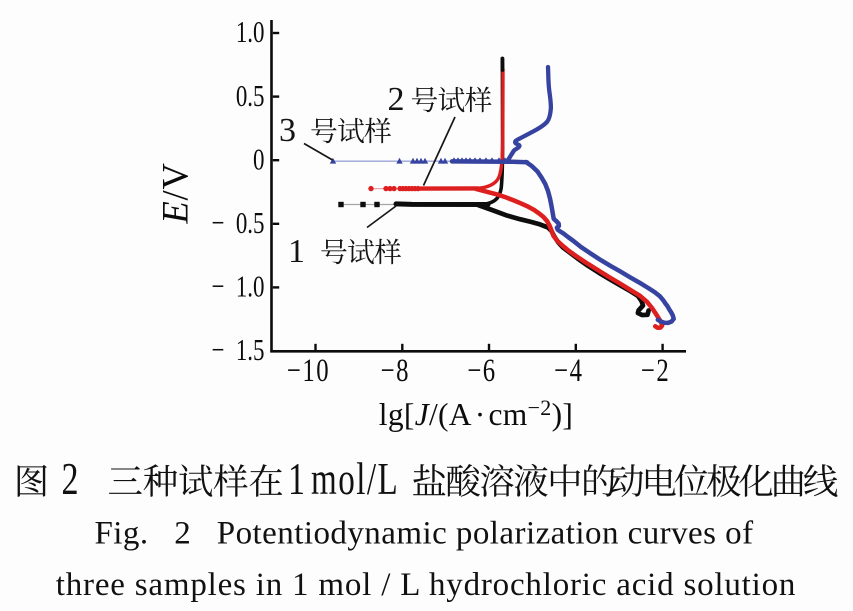 This screenshot has width=853, height=611. What do you see at coordinates (568, 371) in the screenshot?
I see `svg-text: −4` at bounding box center [568, 371].